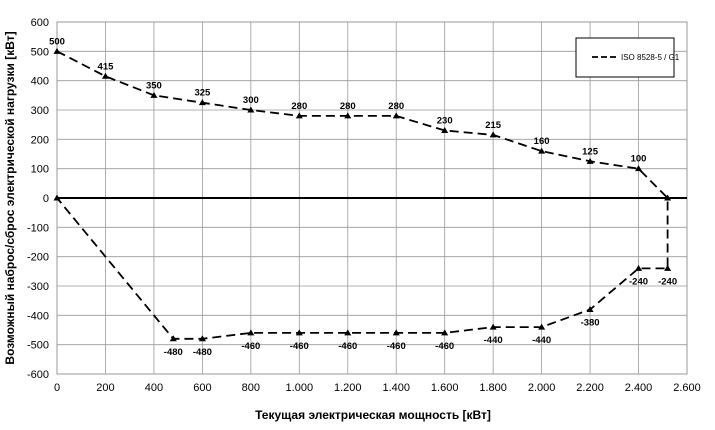 This screenshot has height=430, width=715. Describe the element at coordinates (493, 388) in the screenshot. I see `x-tick-label: 1.800` at that location.